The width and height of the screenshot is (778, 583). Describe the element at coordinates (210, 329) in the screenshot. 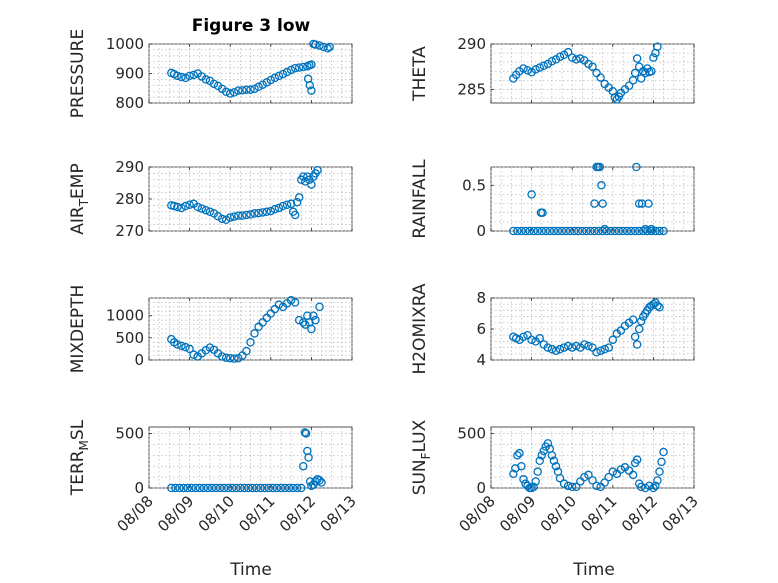

I see `subplot-5: 0 500 1000 MIXDEPTH` at that location.